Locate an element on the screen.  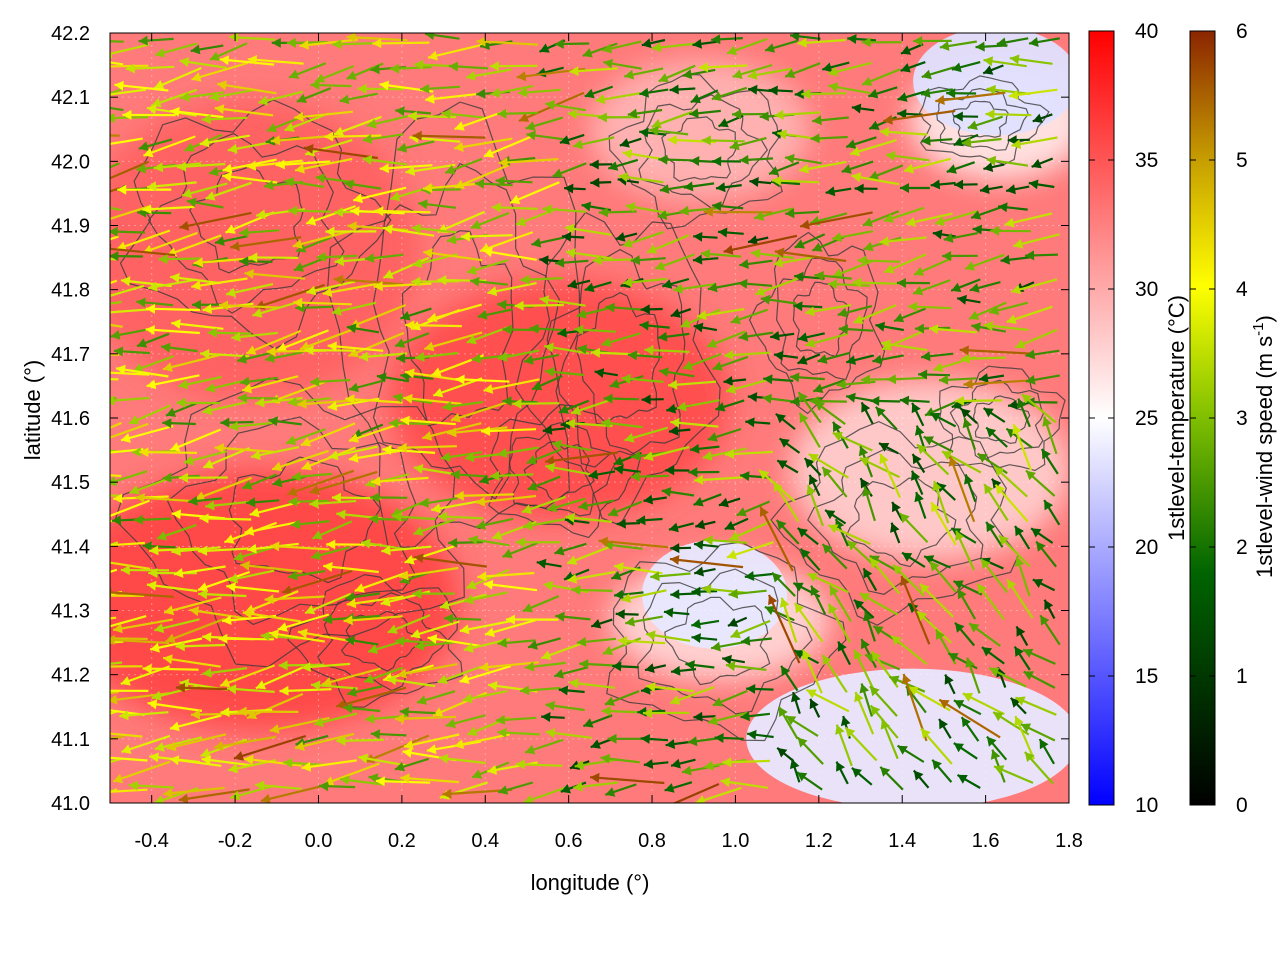
y-tick-label: 41.8 is located at coordinates (70, 291).